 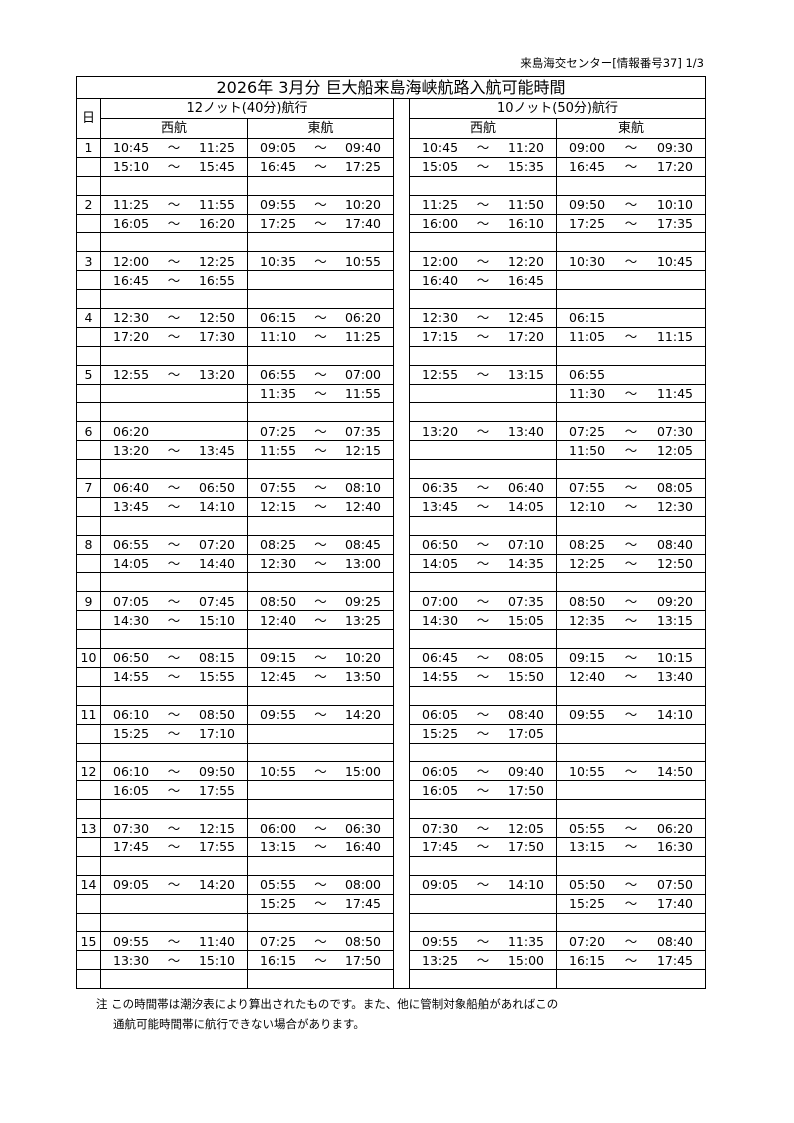 What do you see at coordinates (587, 545) in the screenshot?
I see `start-time: 08:25` at bounding box center [587, 545].